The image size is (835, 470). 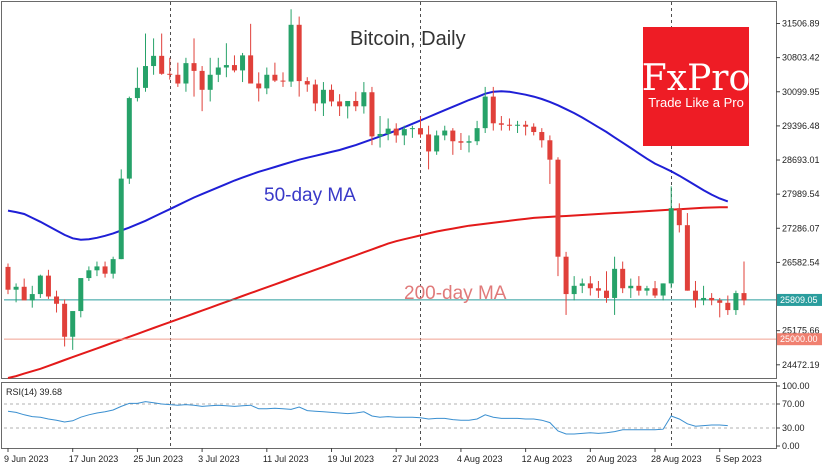 What do you see at coordinates (791, 446) in the screenshot?
I see `rsi-tick-label-3: 0.00` at bounding box center [791, 446].